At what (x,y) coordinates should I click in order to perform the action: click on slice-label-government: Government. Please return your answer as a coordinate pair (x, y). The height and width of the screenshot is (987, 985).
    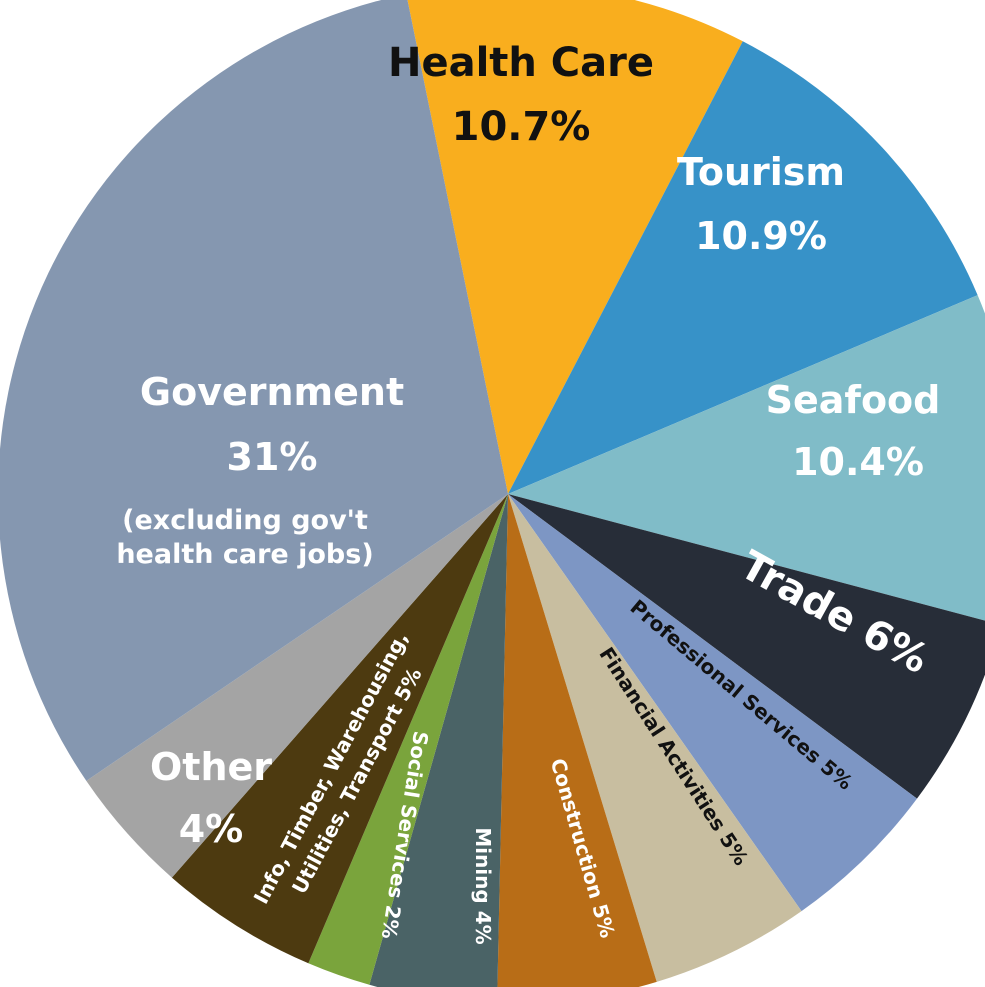
    Looking at the image, I should click on (272, 392).